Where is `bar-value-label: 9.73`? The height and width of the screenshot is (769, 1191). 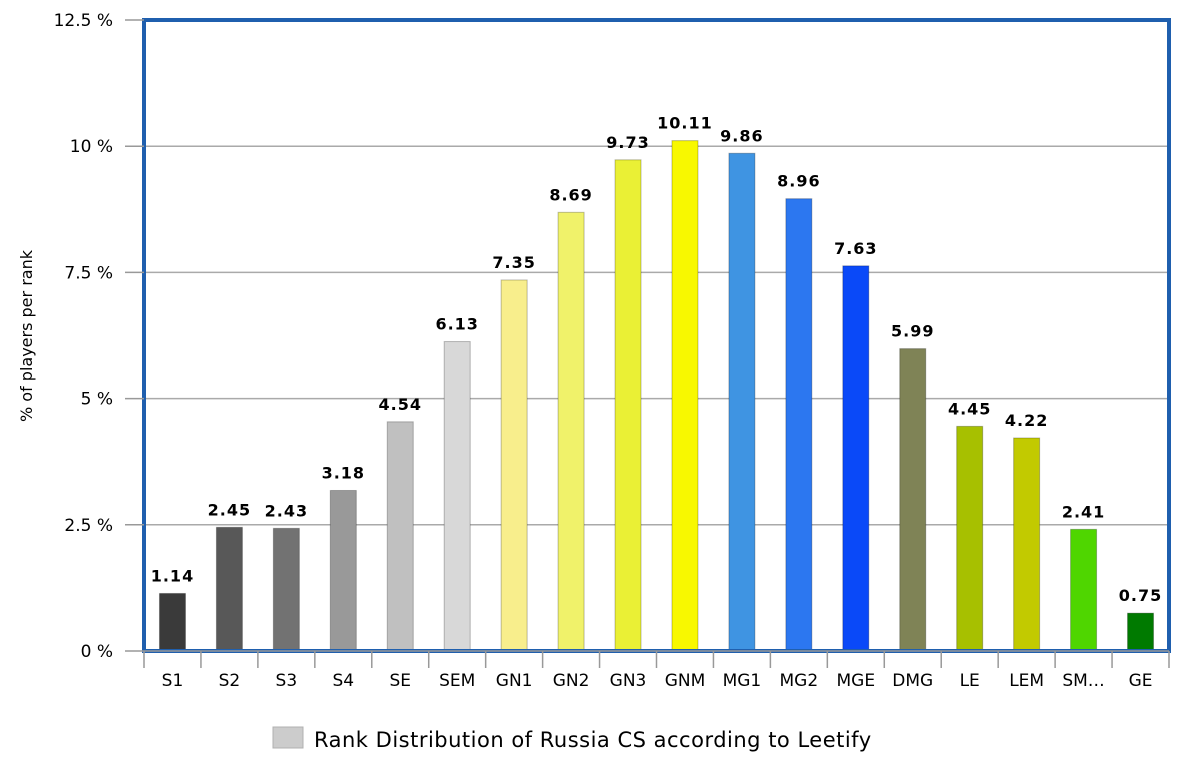 bar-value-label: 9.73 is located at coordinates (627, 142).